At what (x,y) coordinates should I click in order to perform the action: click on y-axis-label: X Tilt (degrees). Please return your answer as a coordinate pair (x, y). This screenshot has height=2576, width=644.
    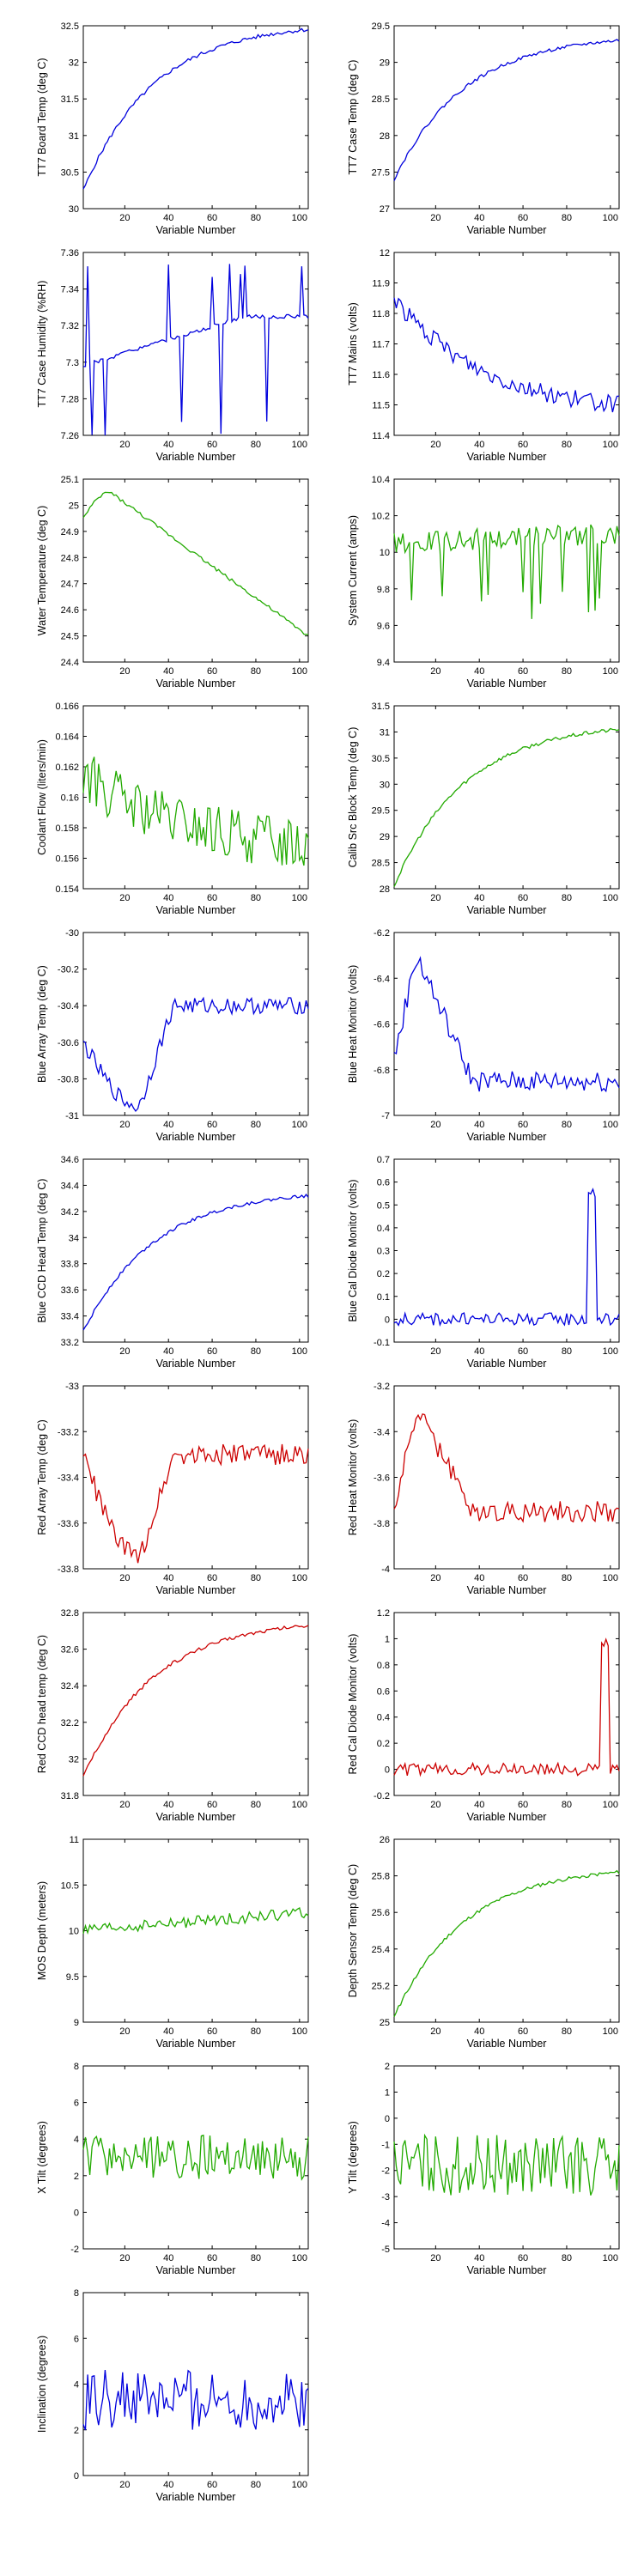
    Looking at the image, I should click on (42, 2157).